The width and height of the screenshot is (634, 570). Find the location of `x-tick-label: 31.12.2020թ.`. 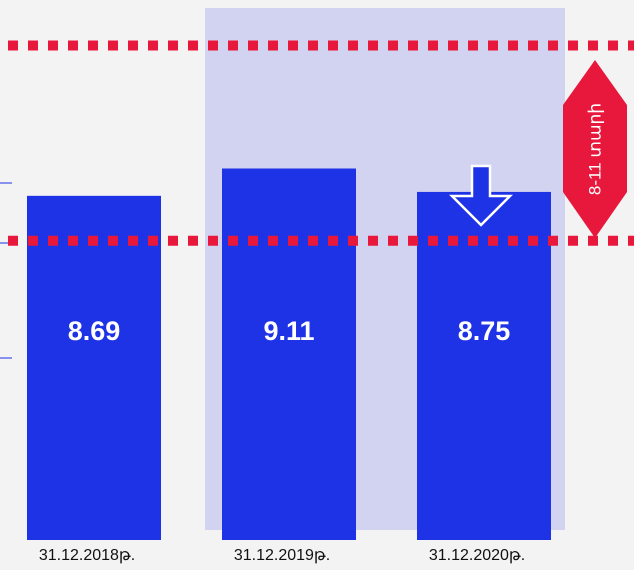

x-tick-label: 31.12.2020թ. is located at coordinates (477, 555).